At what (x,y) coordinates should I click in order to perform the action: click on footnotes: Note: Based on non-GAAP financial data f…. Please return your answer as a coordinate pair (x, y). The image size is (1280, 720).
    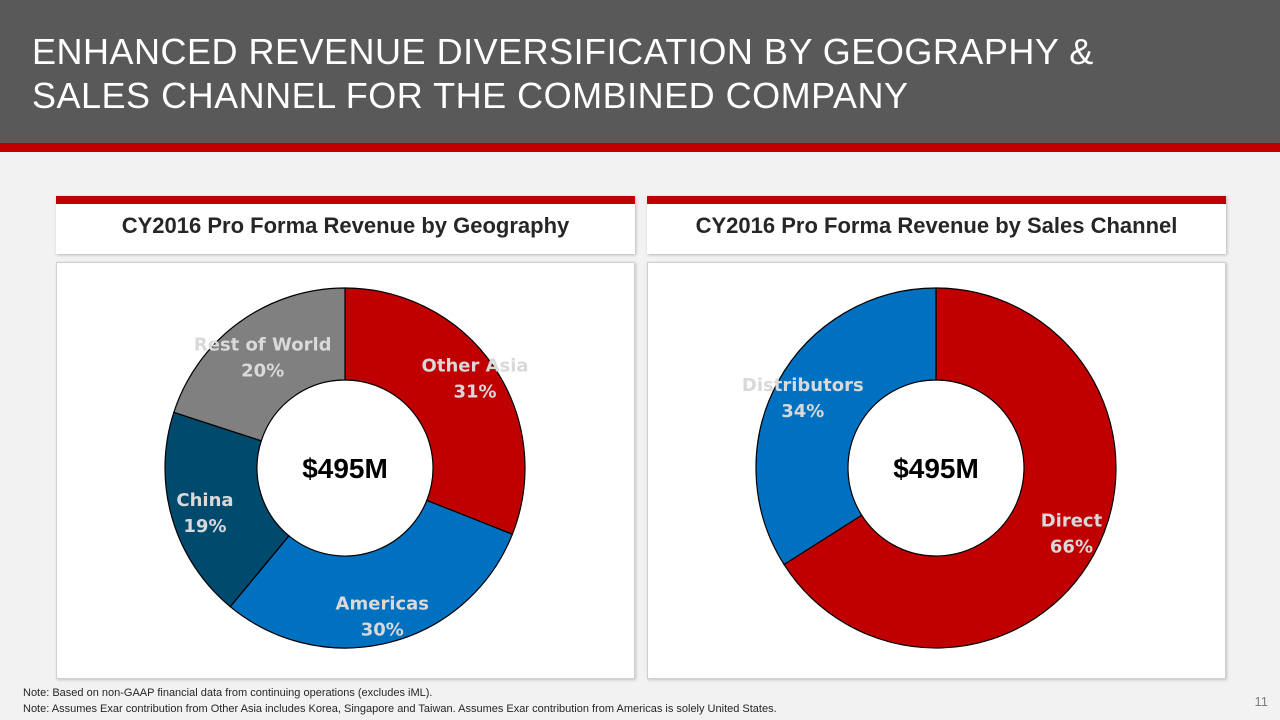
    Looking at the image, I should click on (400, 701).